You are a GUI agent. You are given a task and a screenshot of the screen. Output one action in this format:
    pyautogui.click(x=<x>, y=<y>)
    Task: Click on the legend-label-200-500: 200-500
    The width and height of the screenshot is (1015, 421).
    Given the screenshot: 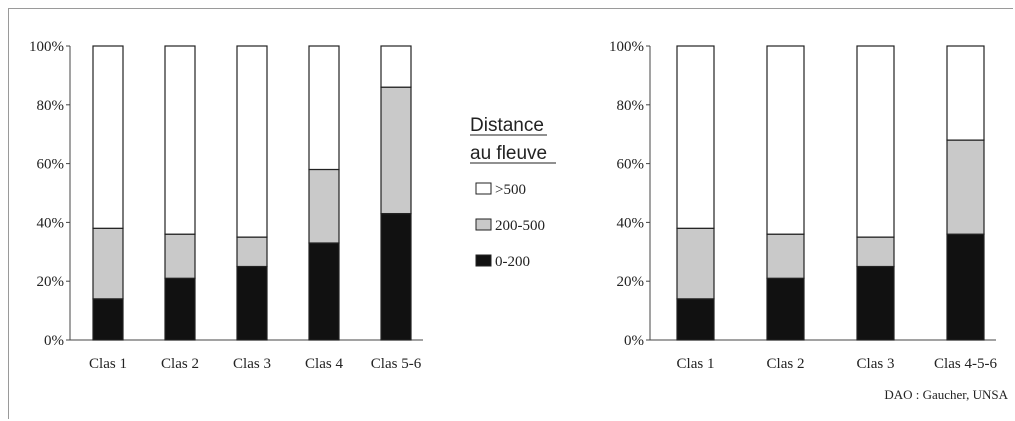 What is the action you would take?
    pyautogui.click(x=520, y=226)
    